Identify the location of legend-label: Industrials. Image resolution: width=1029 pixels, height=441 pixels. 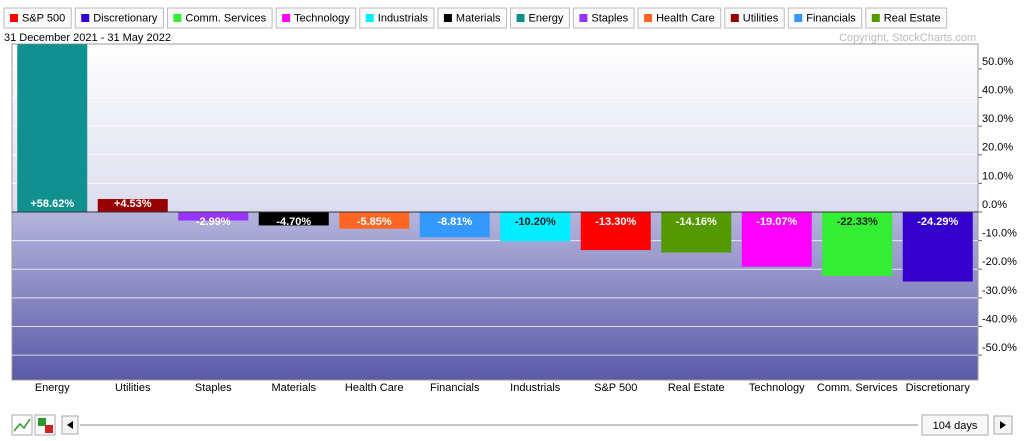
(403, 18).